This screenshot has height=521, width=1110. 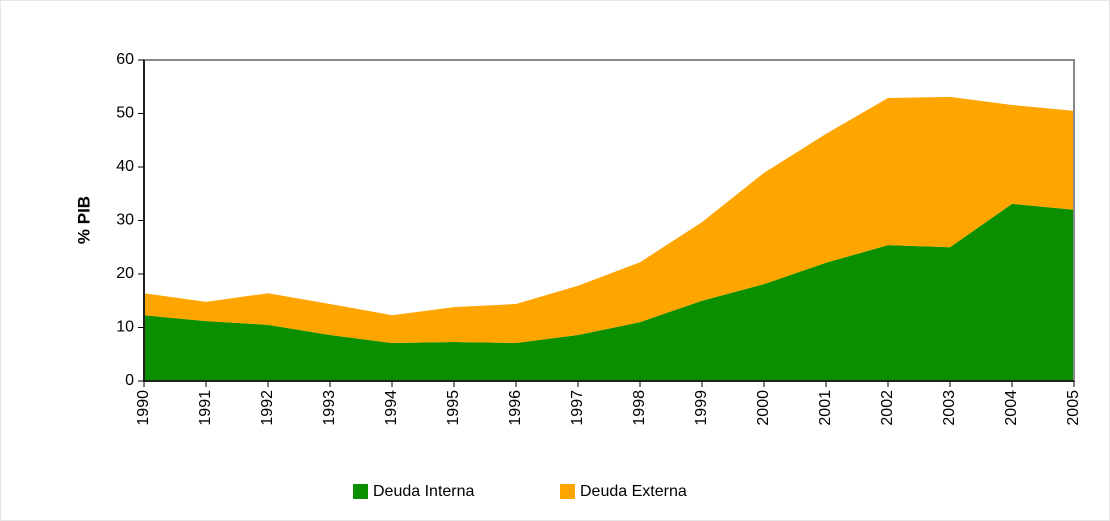 What do you see at coordinates (129, 380) in the screenshot?
I see `y-tick-label: 0` at bounding box center [129, 380].